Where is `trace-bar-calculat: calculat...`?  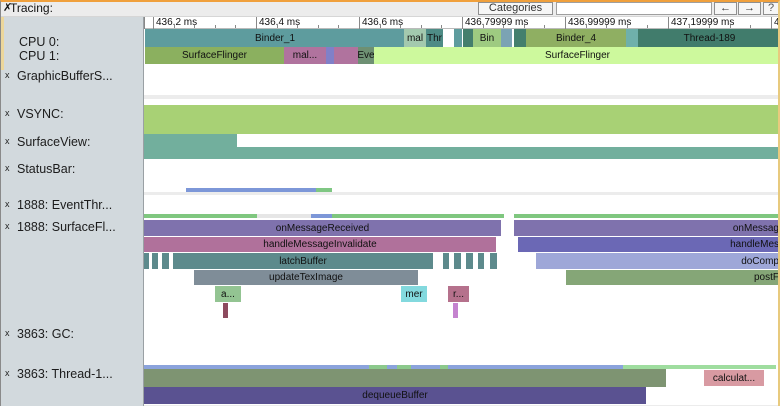 trace-bar-calculat: calculat... is located at coordinates (734, 378).